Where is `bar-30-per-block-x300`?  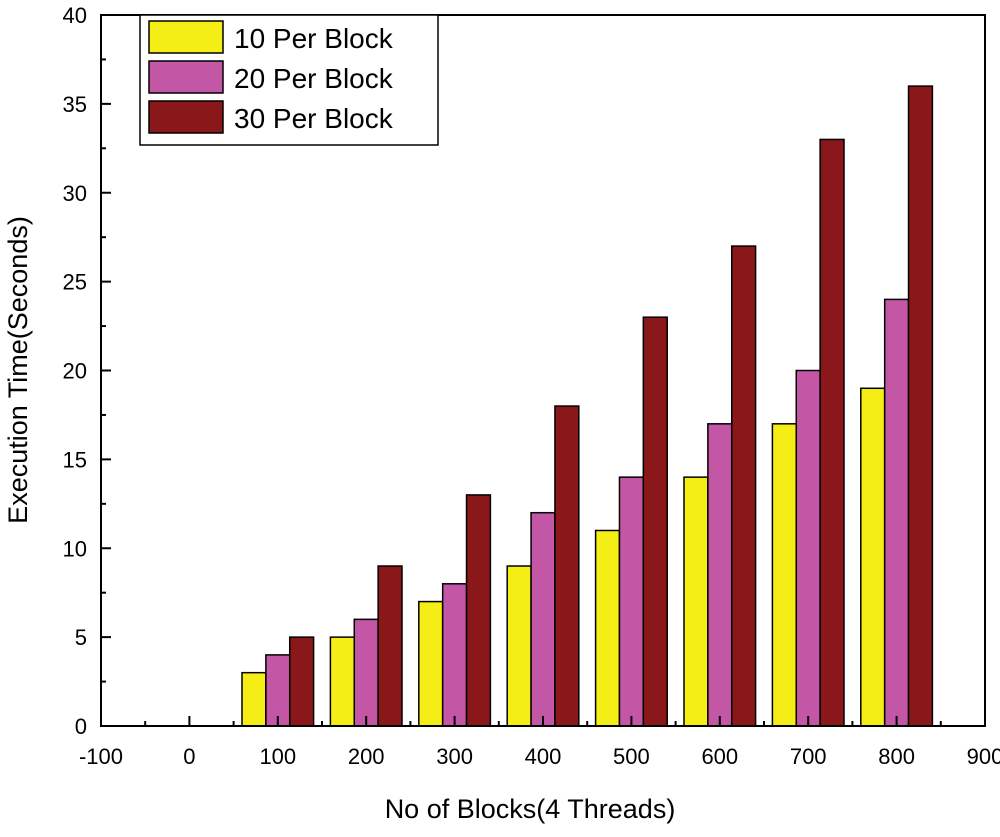 bar-30-per-block-x300 is located at coordinates (478, 610).